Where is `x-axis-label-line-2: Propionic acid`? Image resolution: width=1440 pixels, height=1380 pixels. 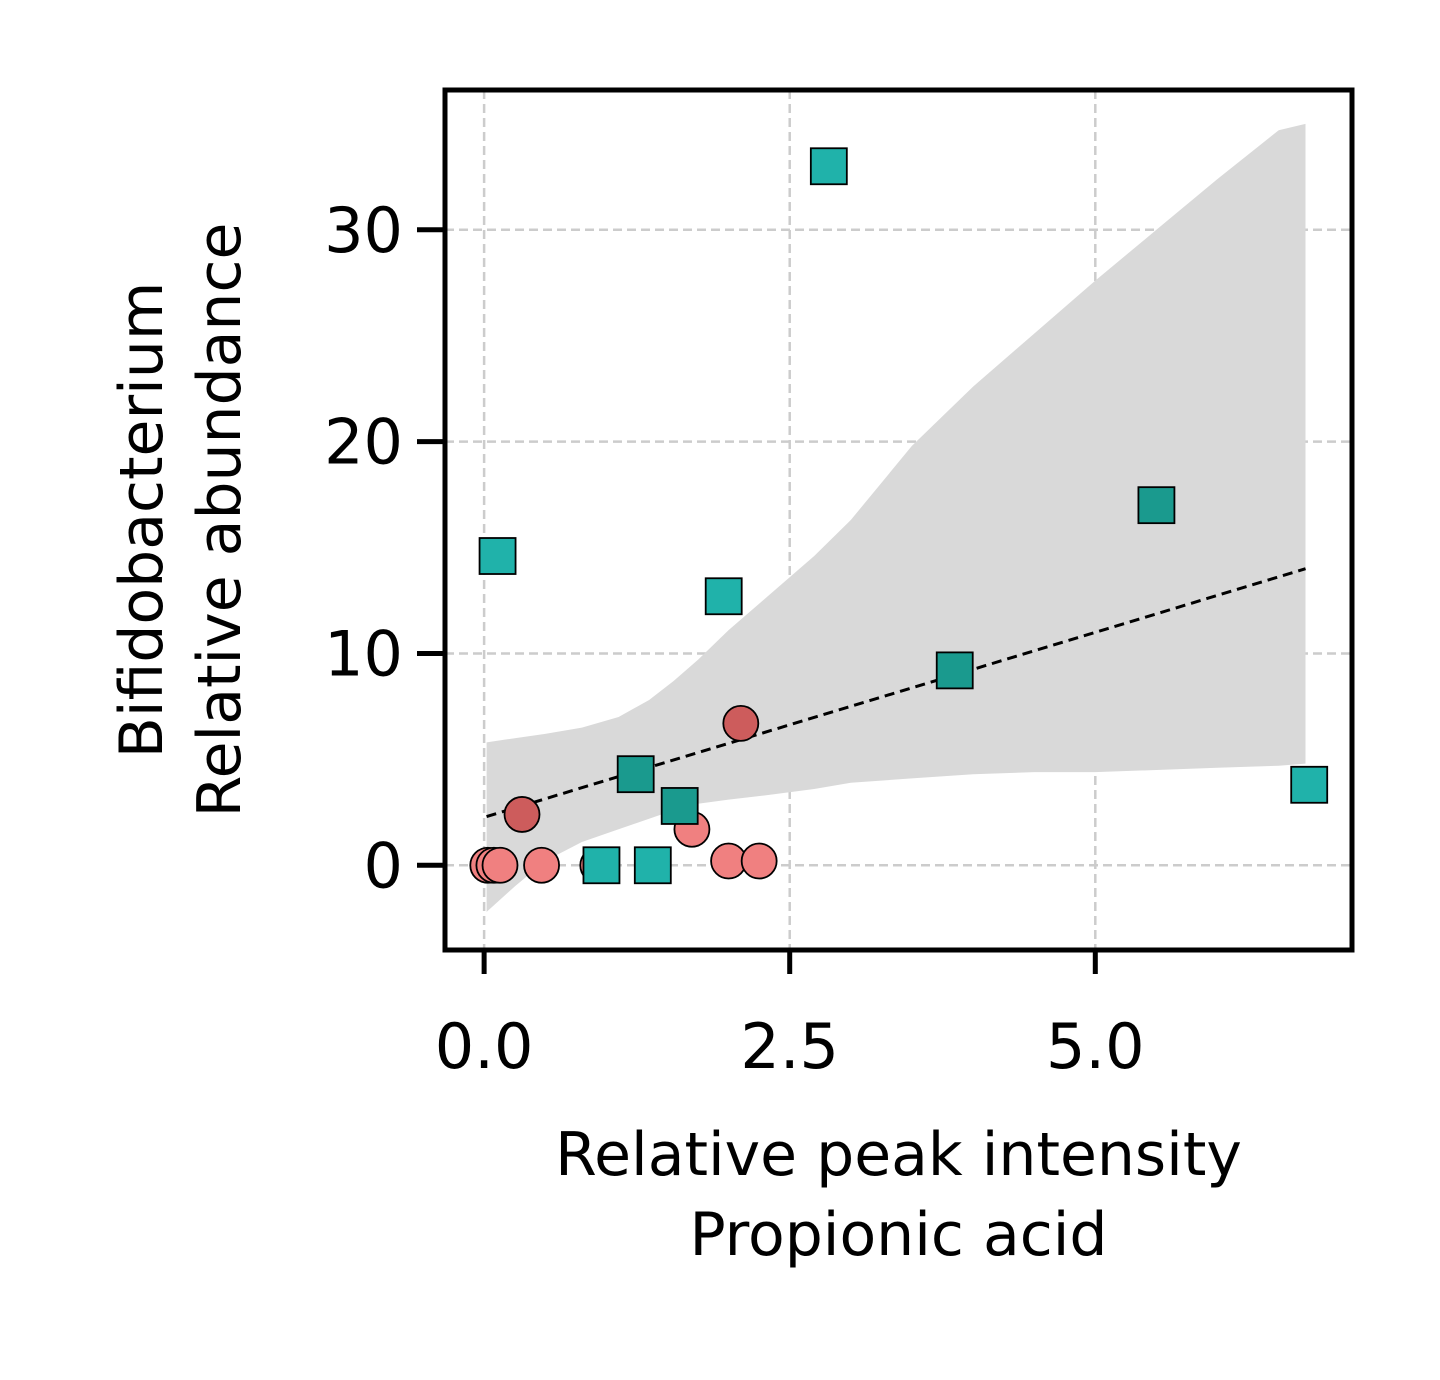
x-axis-label-line-2: Propionic acid is located at coordinates (899, 1235).